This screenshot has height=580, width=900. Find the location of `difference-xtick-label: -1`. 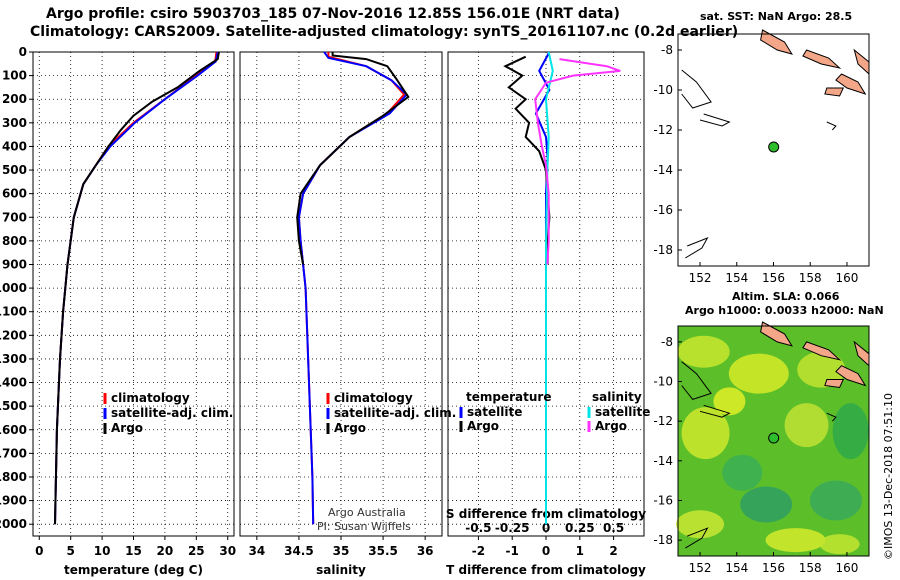

difference-xtick-label: -1 is located at coordinates (512, 551).